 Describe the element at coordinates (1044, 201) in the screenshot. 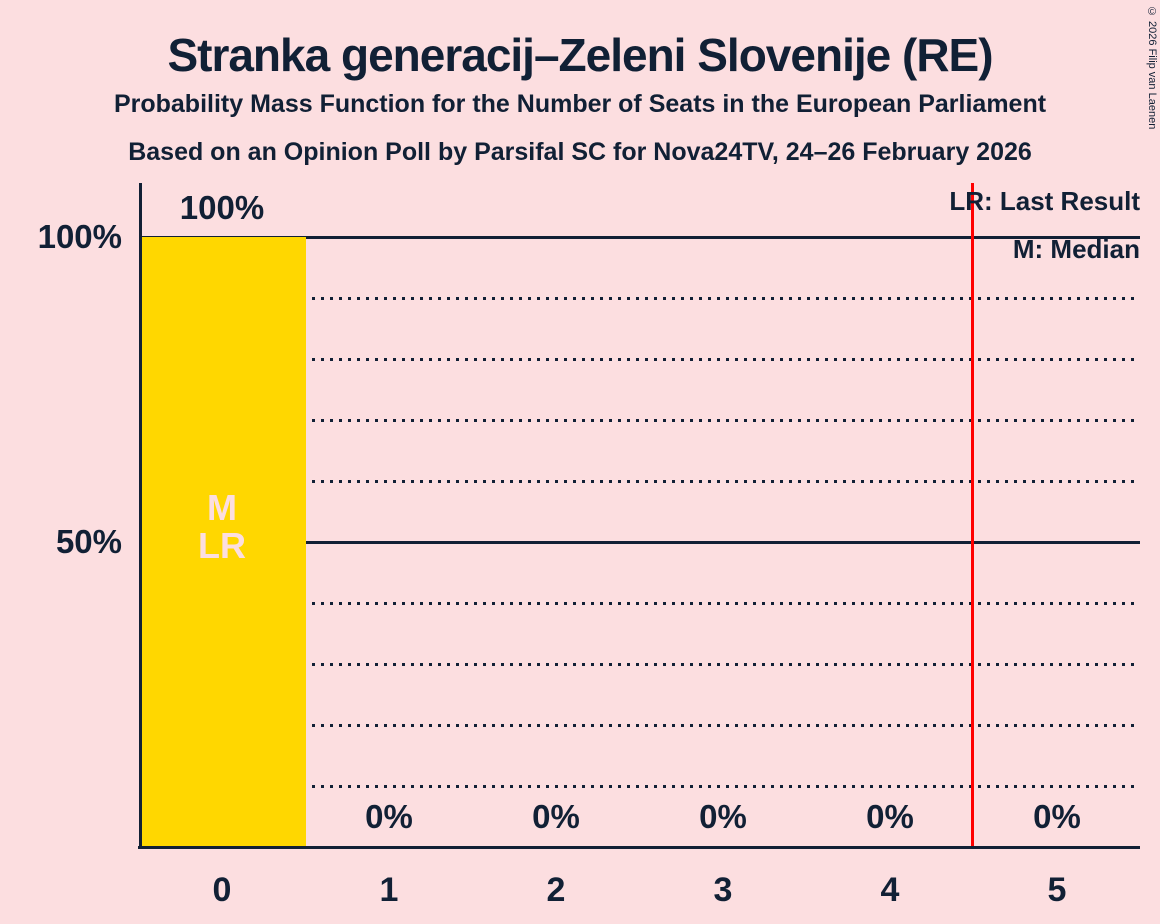

I see `legend-last-result: LR: Last Result` at that location.